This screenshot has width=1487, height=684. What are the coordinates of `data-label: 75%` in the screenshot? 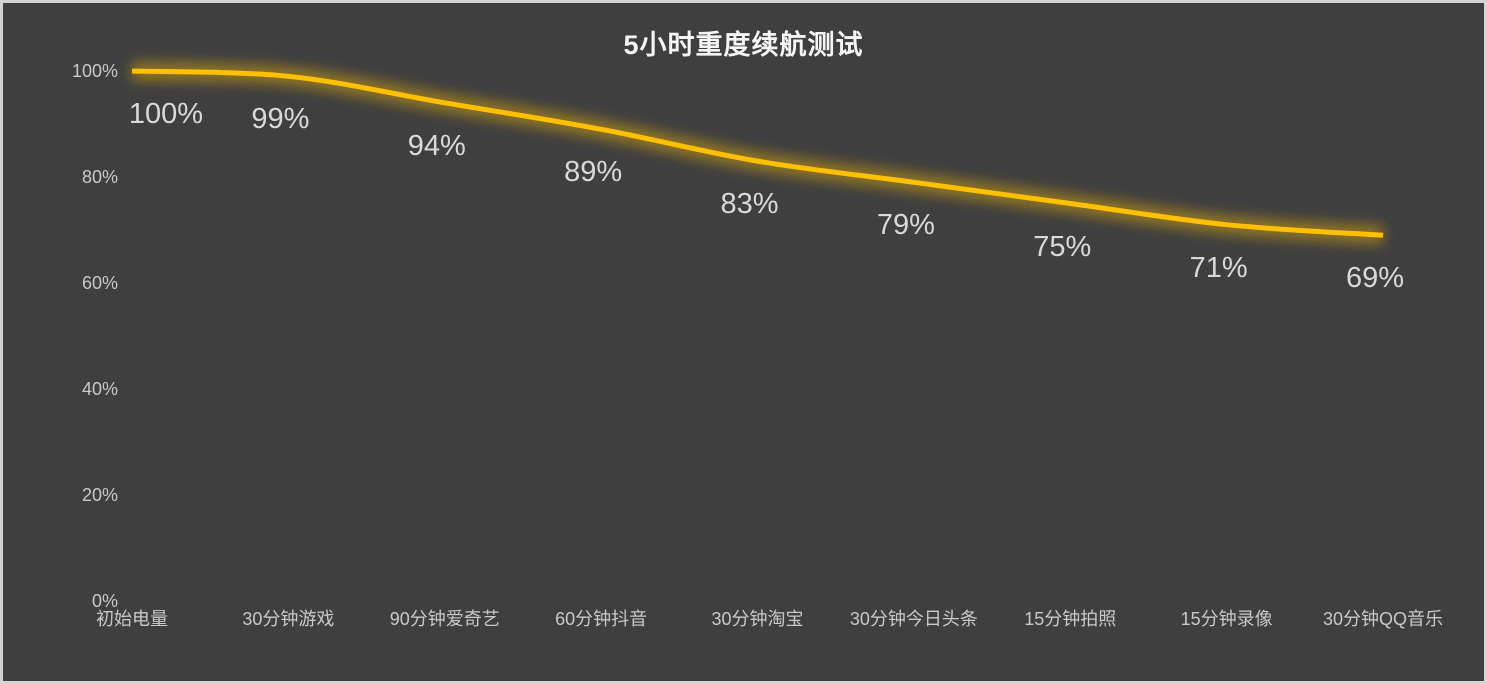 It's located at (1062, 246).